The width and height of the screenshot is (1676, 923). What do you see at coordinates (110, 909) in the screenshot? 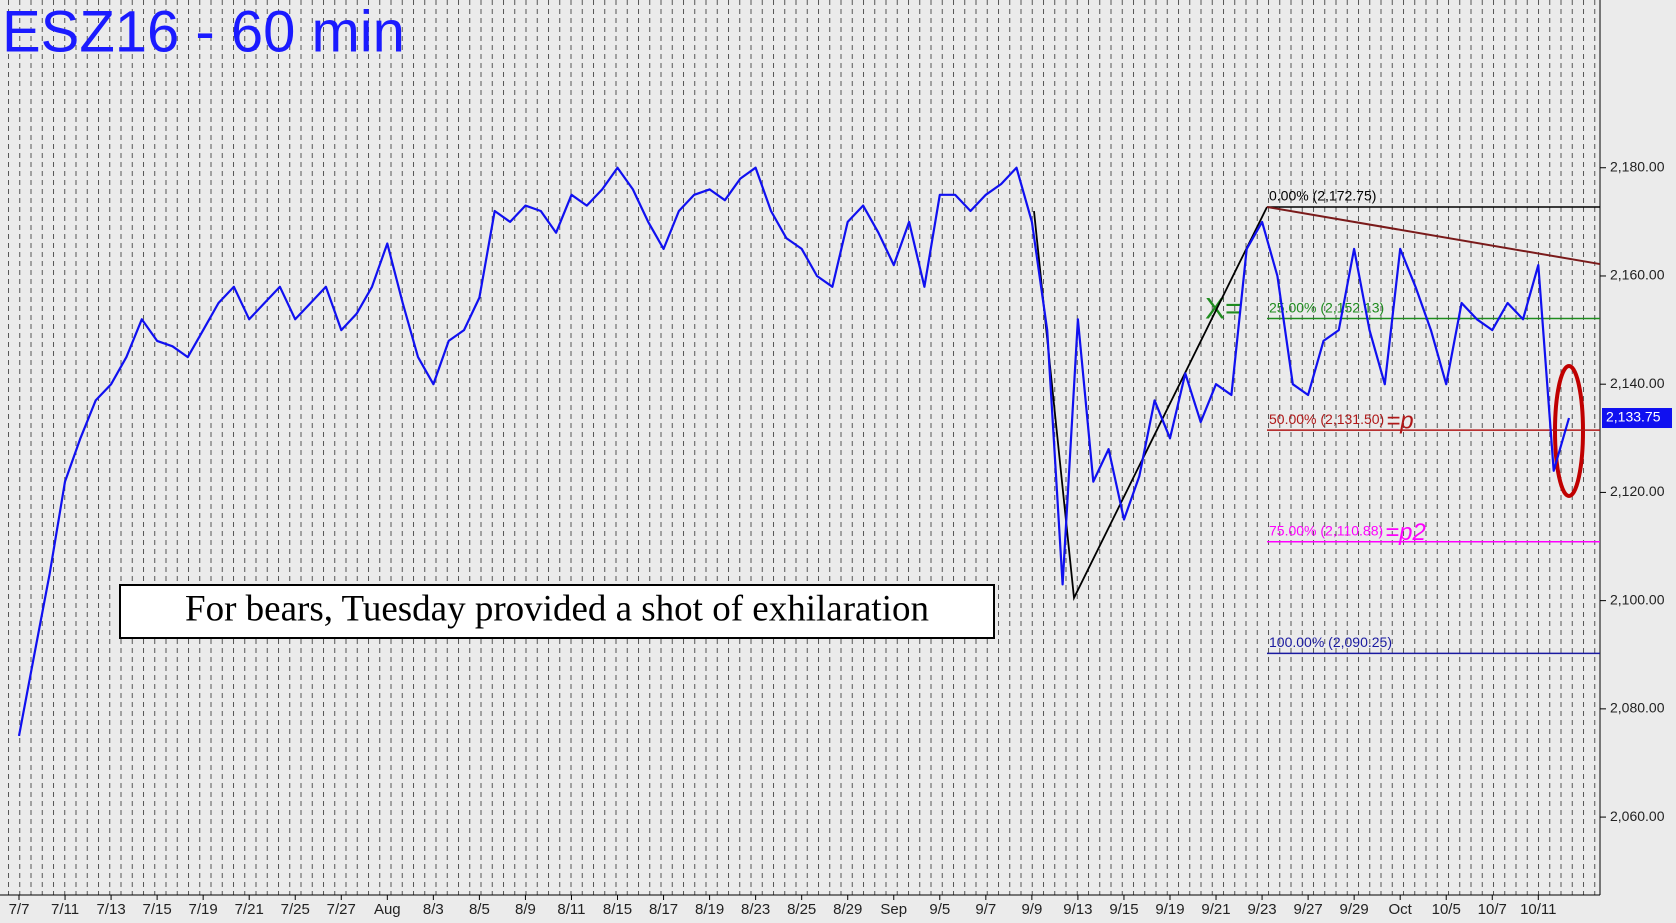
I see `x-tick-label: 7/13` at bounding box center [110, 909].